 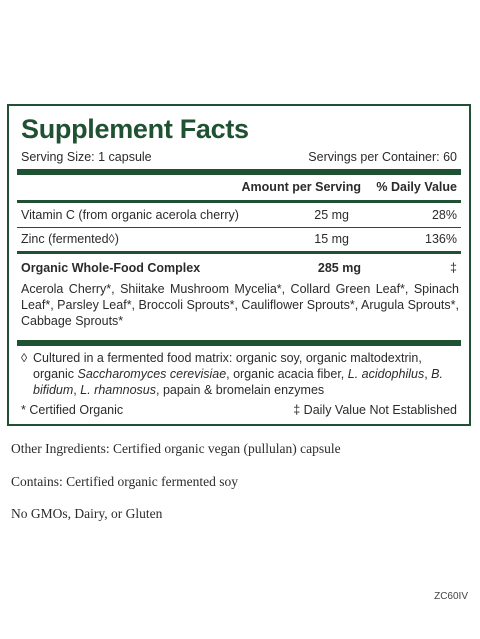 What do you see at coordinates (239, 227) in the screenshot?
I see `row-divider` at bounding box center [239, 227].